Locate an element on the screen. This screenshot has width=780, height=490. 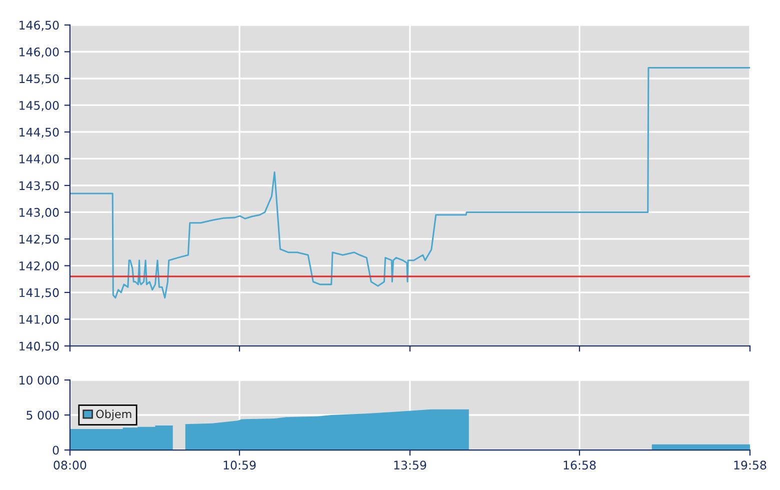
y-tick-label: 141,00 is located at coordinates (39, 320).